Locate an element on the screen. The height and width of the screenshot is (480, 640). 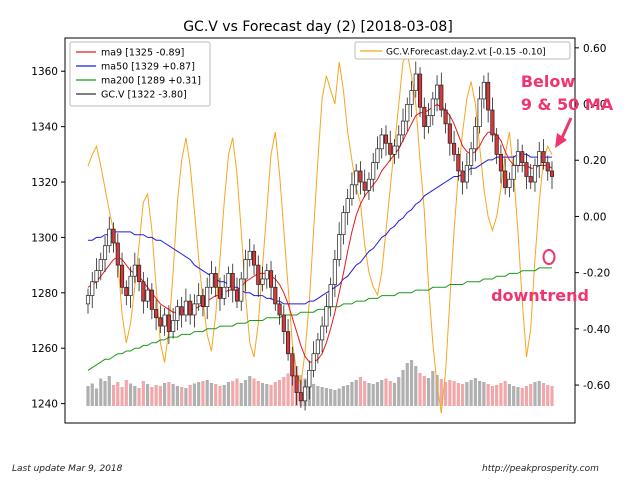
chart-title: GC.V vs Forecast day (2) [2018-03-08] is located at coordinates (318, 27).